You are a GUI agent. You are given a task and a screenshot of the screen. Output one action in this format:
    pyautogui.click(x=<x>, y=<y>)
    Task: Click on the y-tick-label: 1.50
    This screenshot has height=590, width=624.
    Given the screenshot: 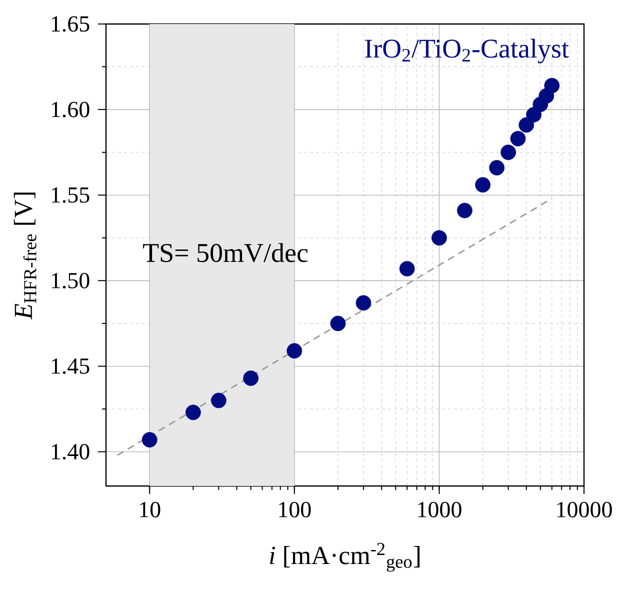 What is the action you would take?
    pyautogui.click(x=71, y=280)
    